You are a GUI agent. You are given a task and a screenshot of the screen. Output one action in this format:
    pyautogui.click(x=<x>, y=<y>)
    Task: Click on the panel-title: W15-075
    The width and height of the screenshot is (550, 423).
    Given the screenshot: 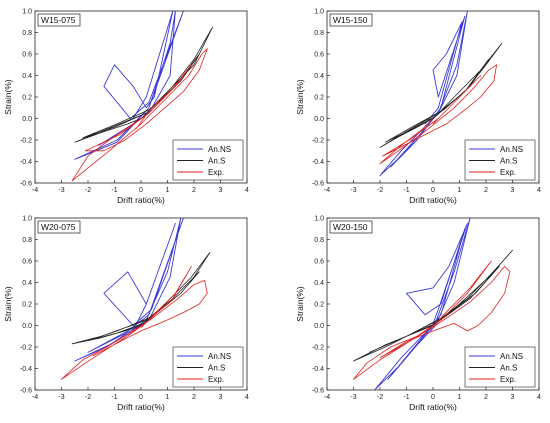 What is the action you would take?
    pyautogui.click(x=58, y=20)
    